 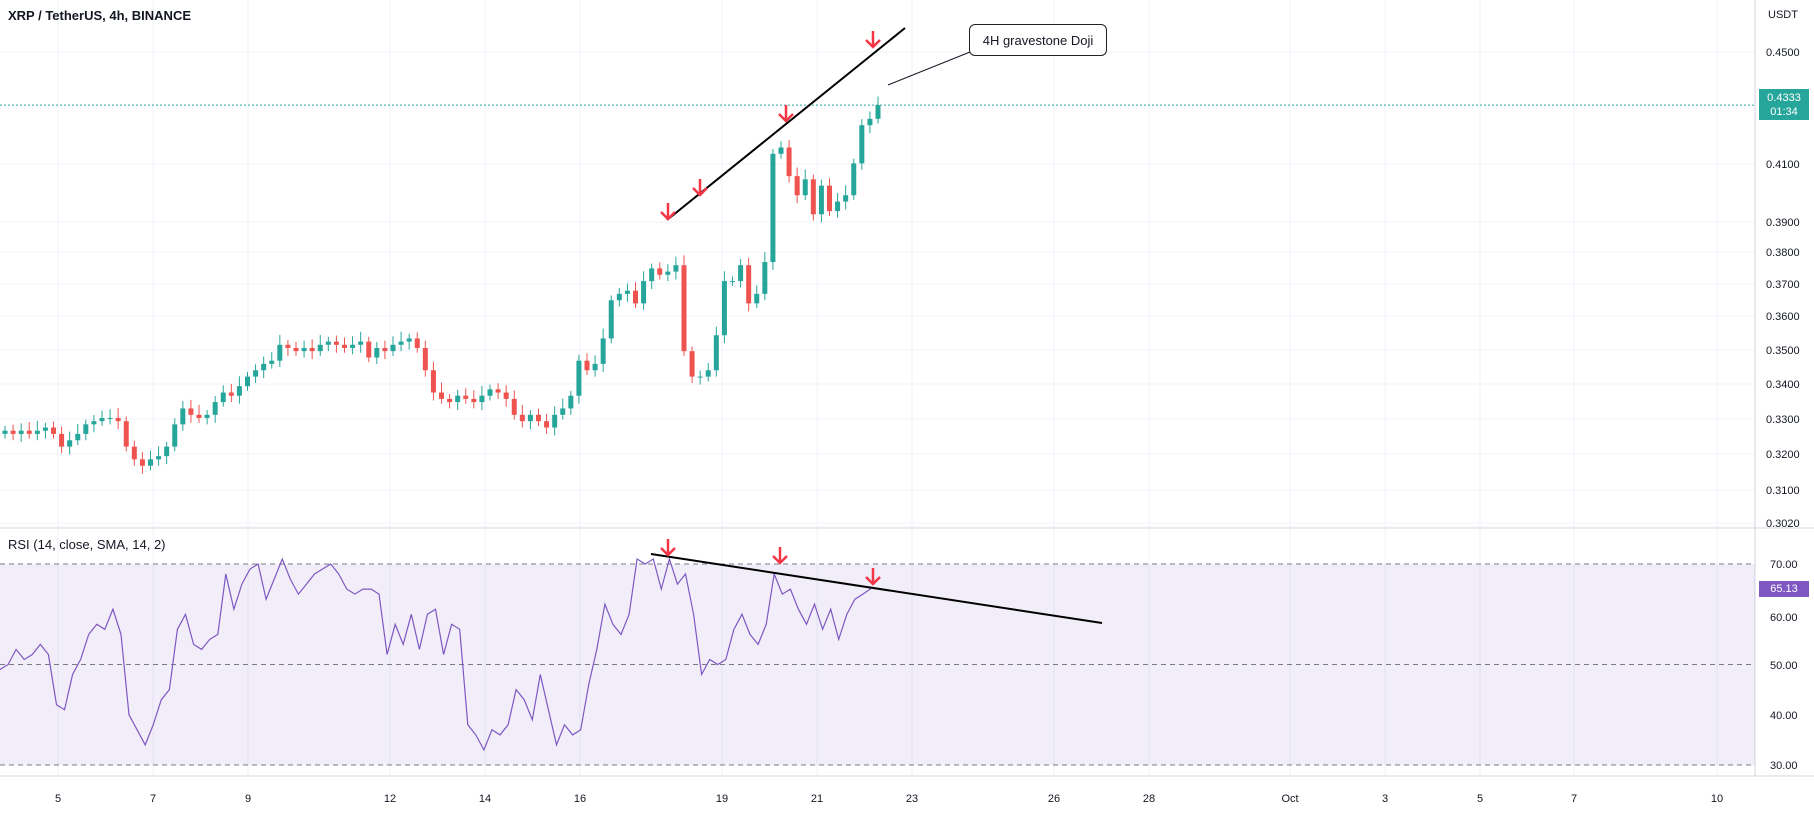 What do you see at coordinates (1783, 285) in the screenshot?
I see `price-tick-label: 0.3700` at bounding box center [1783, 285].